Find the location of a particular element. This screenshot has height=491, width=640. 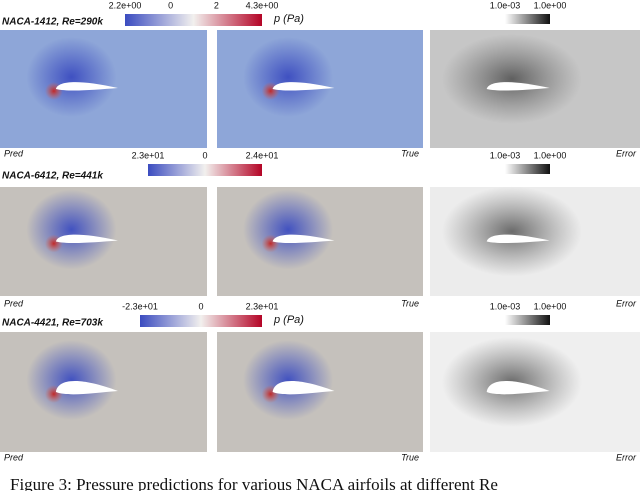

colorbar-tick: -2.3e+01 is located at coordinates (140, 306).